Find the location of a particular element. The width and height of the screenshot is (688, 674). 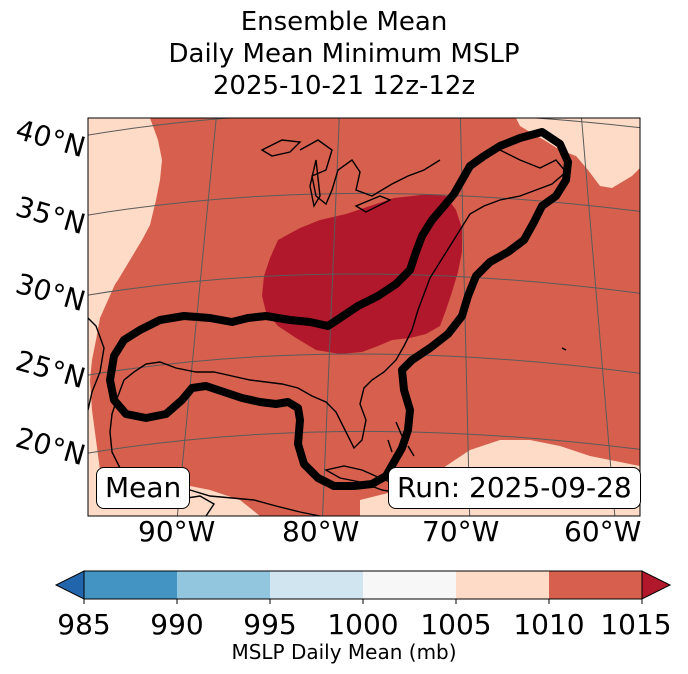

colorbar-tick-1010: 1010 is located at coordinates (548, 624).